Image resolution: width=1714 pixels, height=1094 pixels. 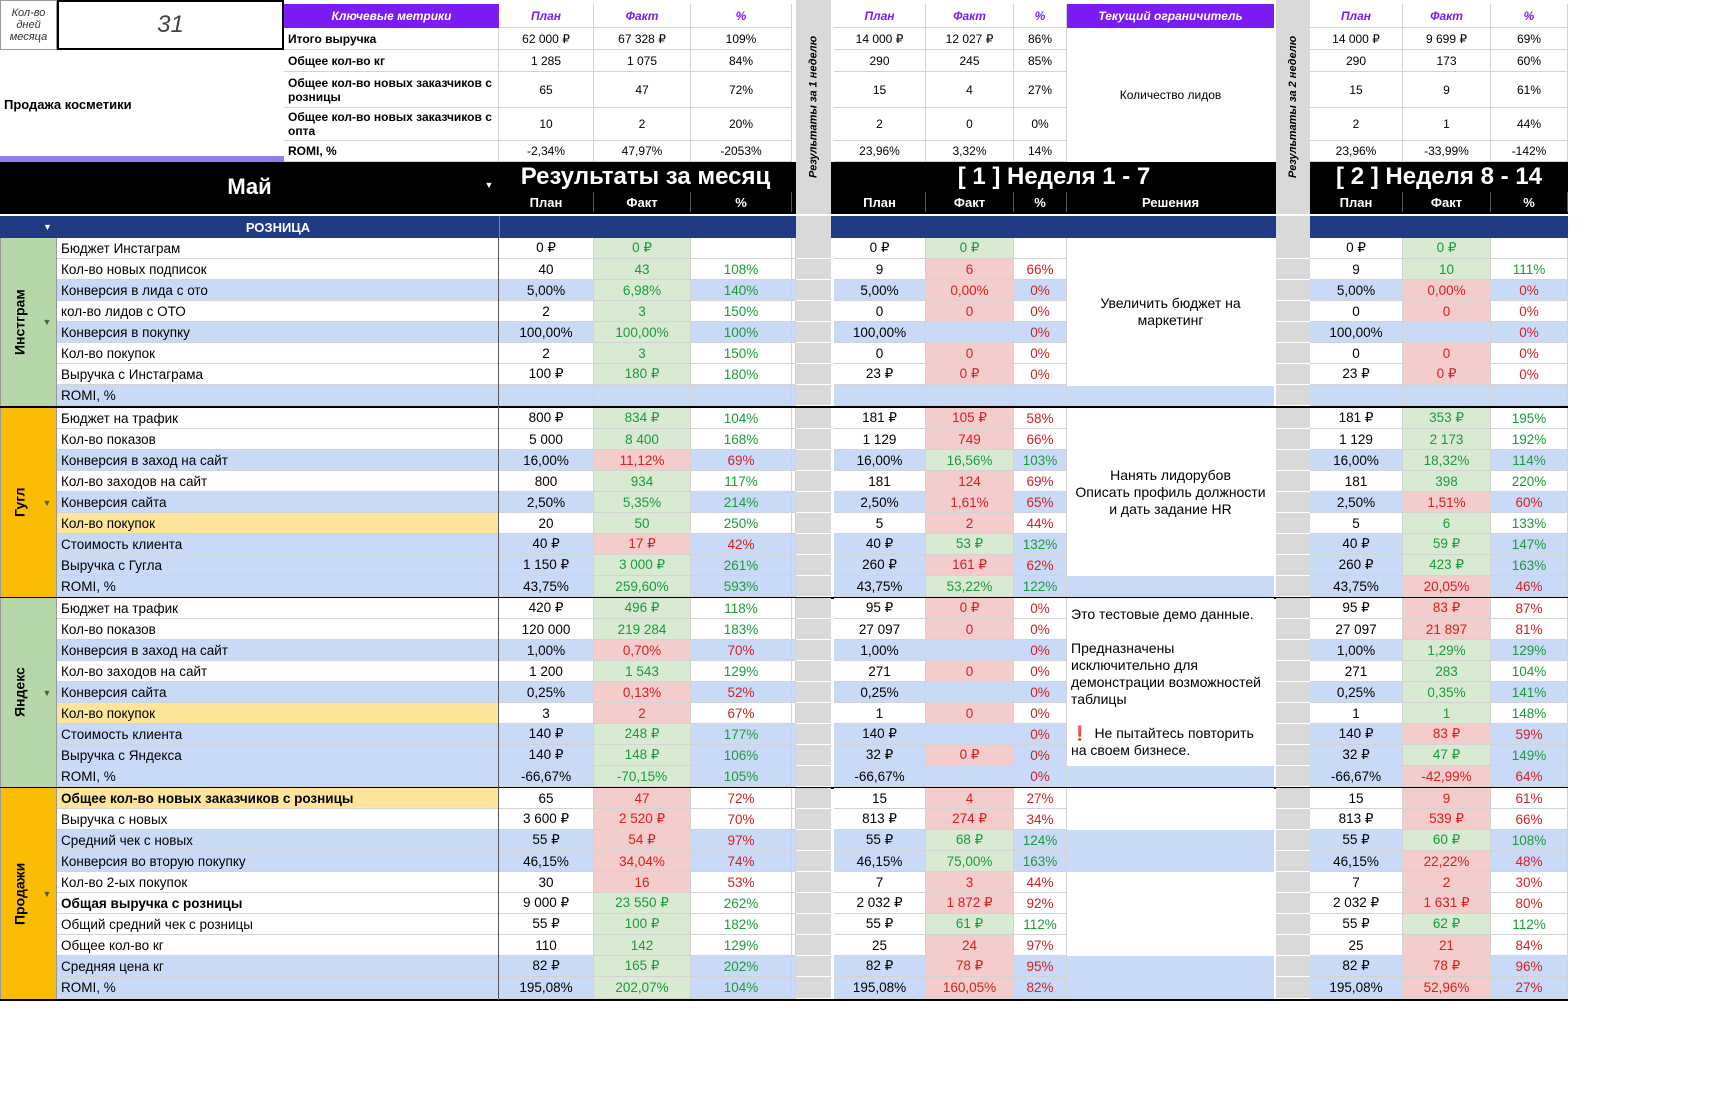 What do you see at coordinates (546, 798) in the screenshot?
I see `plan-cell: 65` at bounding box center [546, 798].